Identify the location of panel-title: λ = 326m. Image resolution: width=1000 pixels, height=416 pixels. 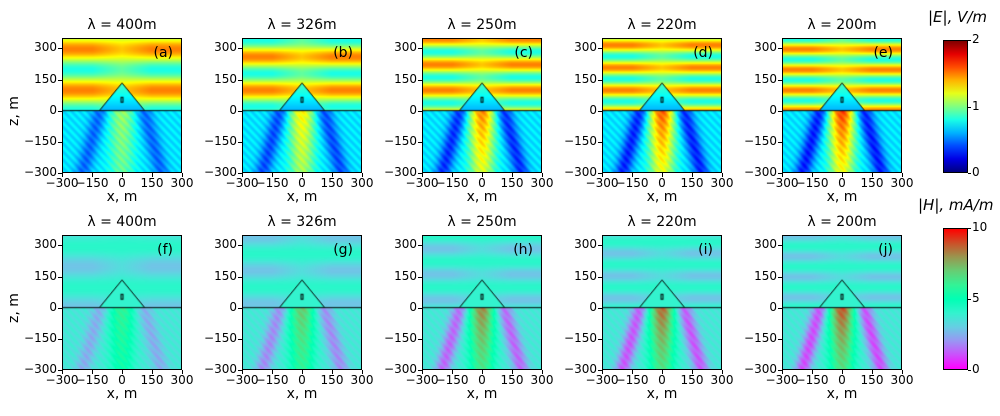
(302, 25).